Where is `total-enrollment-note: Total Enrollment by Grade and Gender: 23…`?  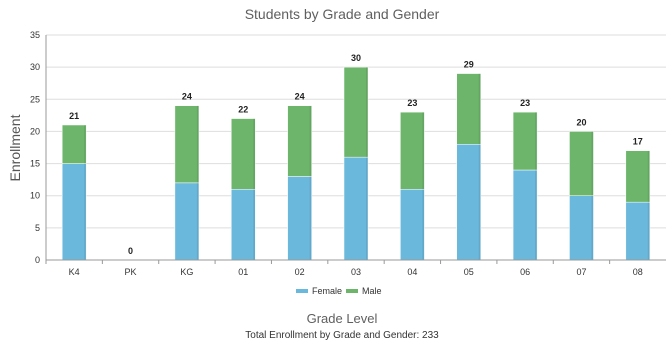
total-enrollment-note: Total Enrollment by Grade and Gender: 23… is located at coordinates (342, 335).